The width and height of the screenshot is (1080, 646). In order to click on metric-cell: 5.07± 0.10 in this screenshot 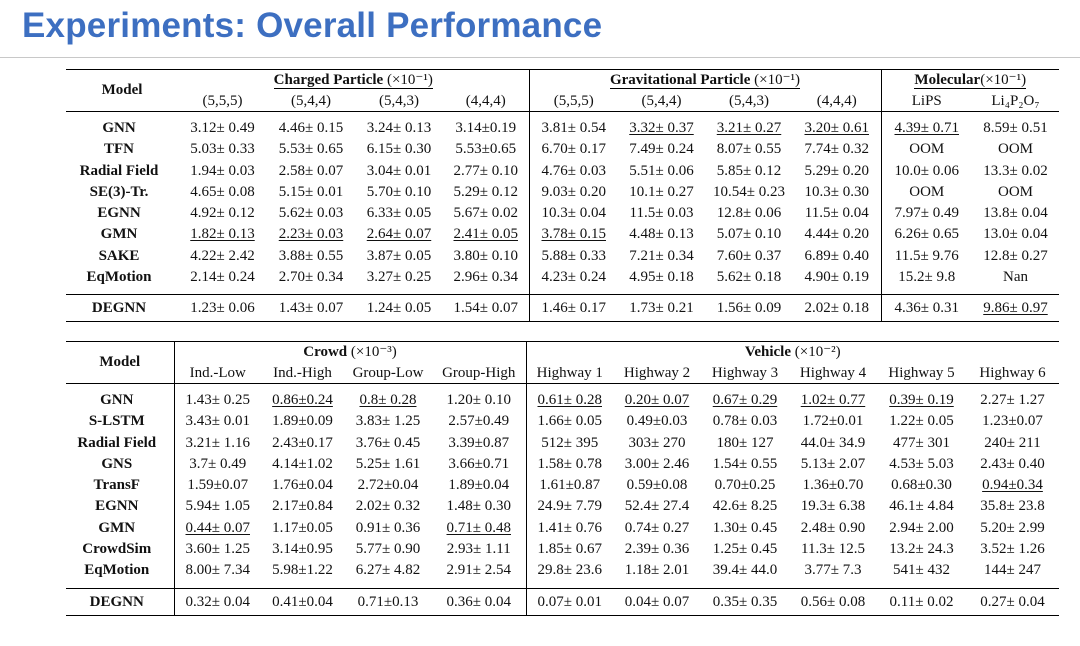, I will do `click(749, 234)`.